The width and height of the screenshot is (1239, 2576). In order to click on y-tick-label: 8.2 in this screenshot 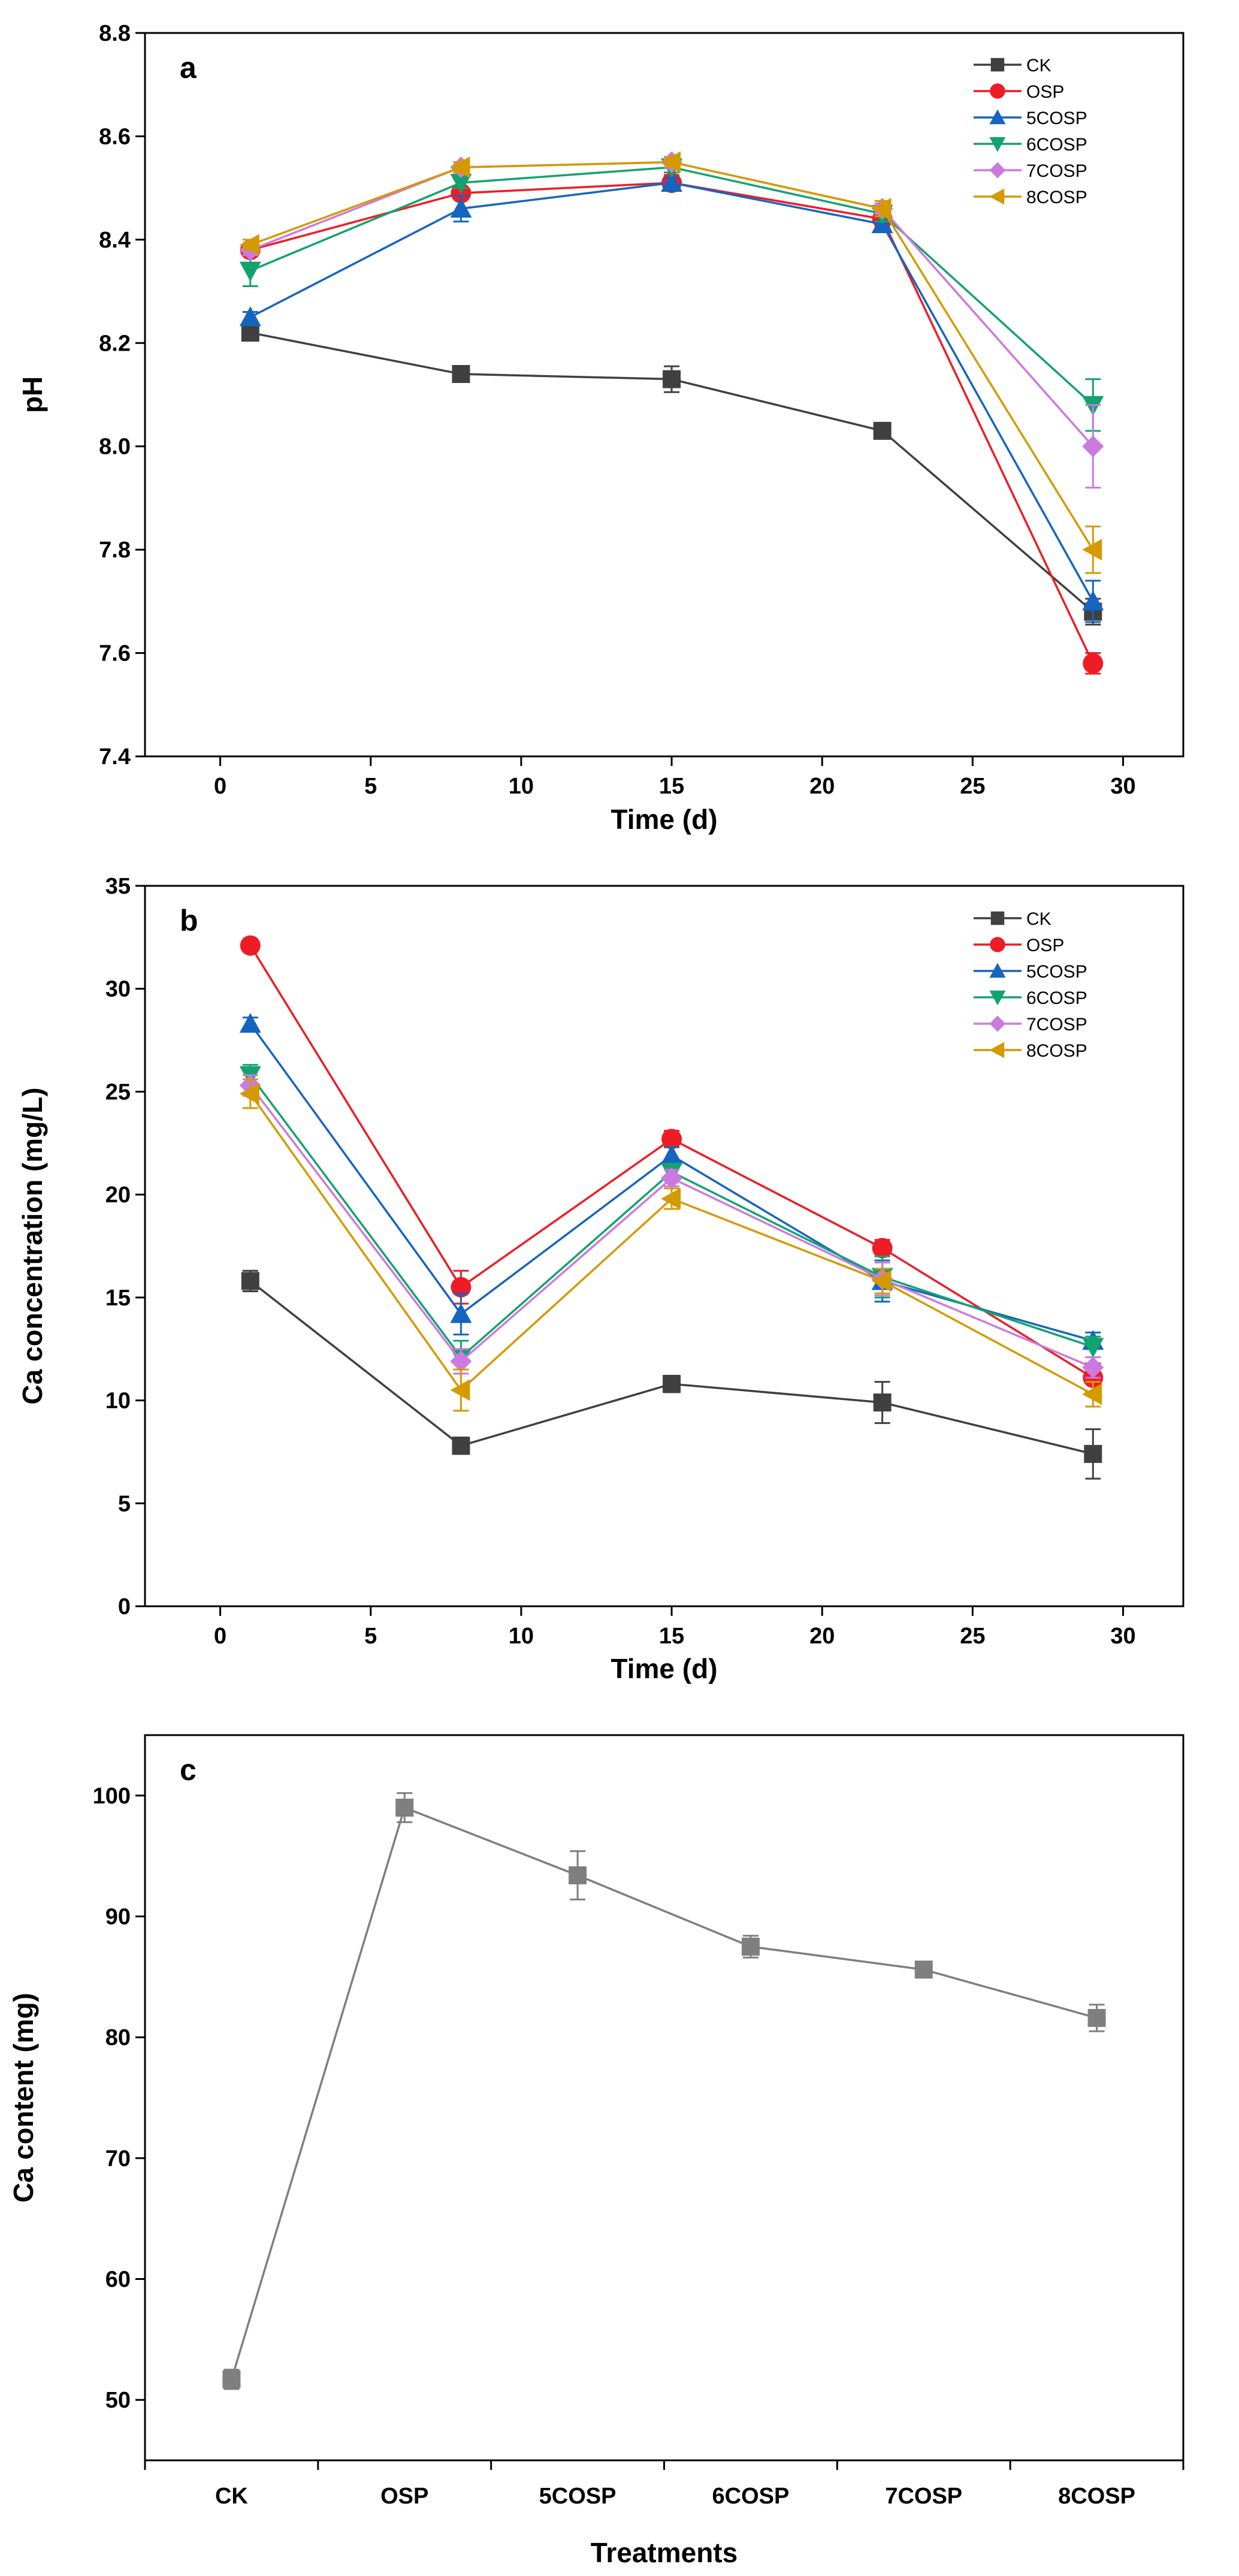, I will do `click(115, 343)`.